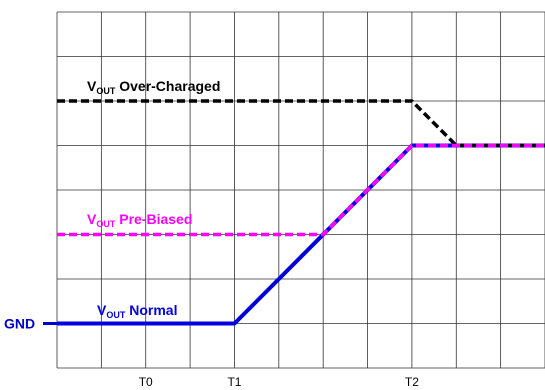  What do you see at coordinates (137, 311) in the screenshot?
I see `series-label-normal: VOUT Normal` at bounding box center [137, 311].